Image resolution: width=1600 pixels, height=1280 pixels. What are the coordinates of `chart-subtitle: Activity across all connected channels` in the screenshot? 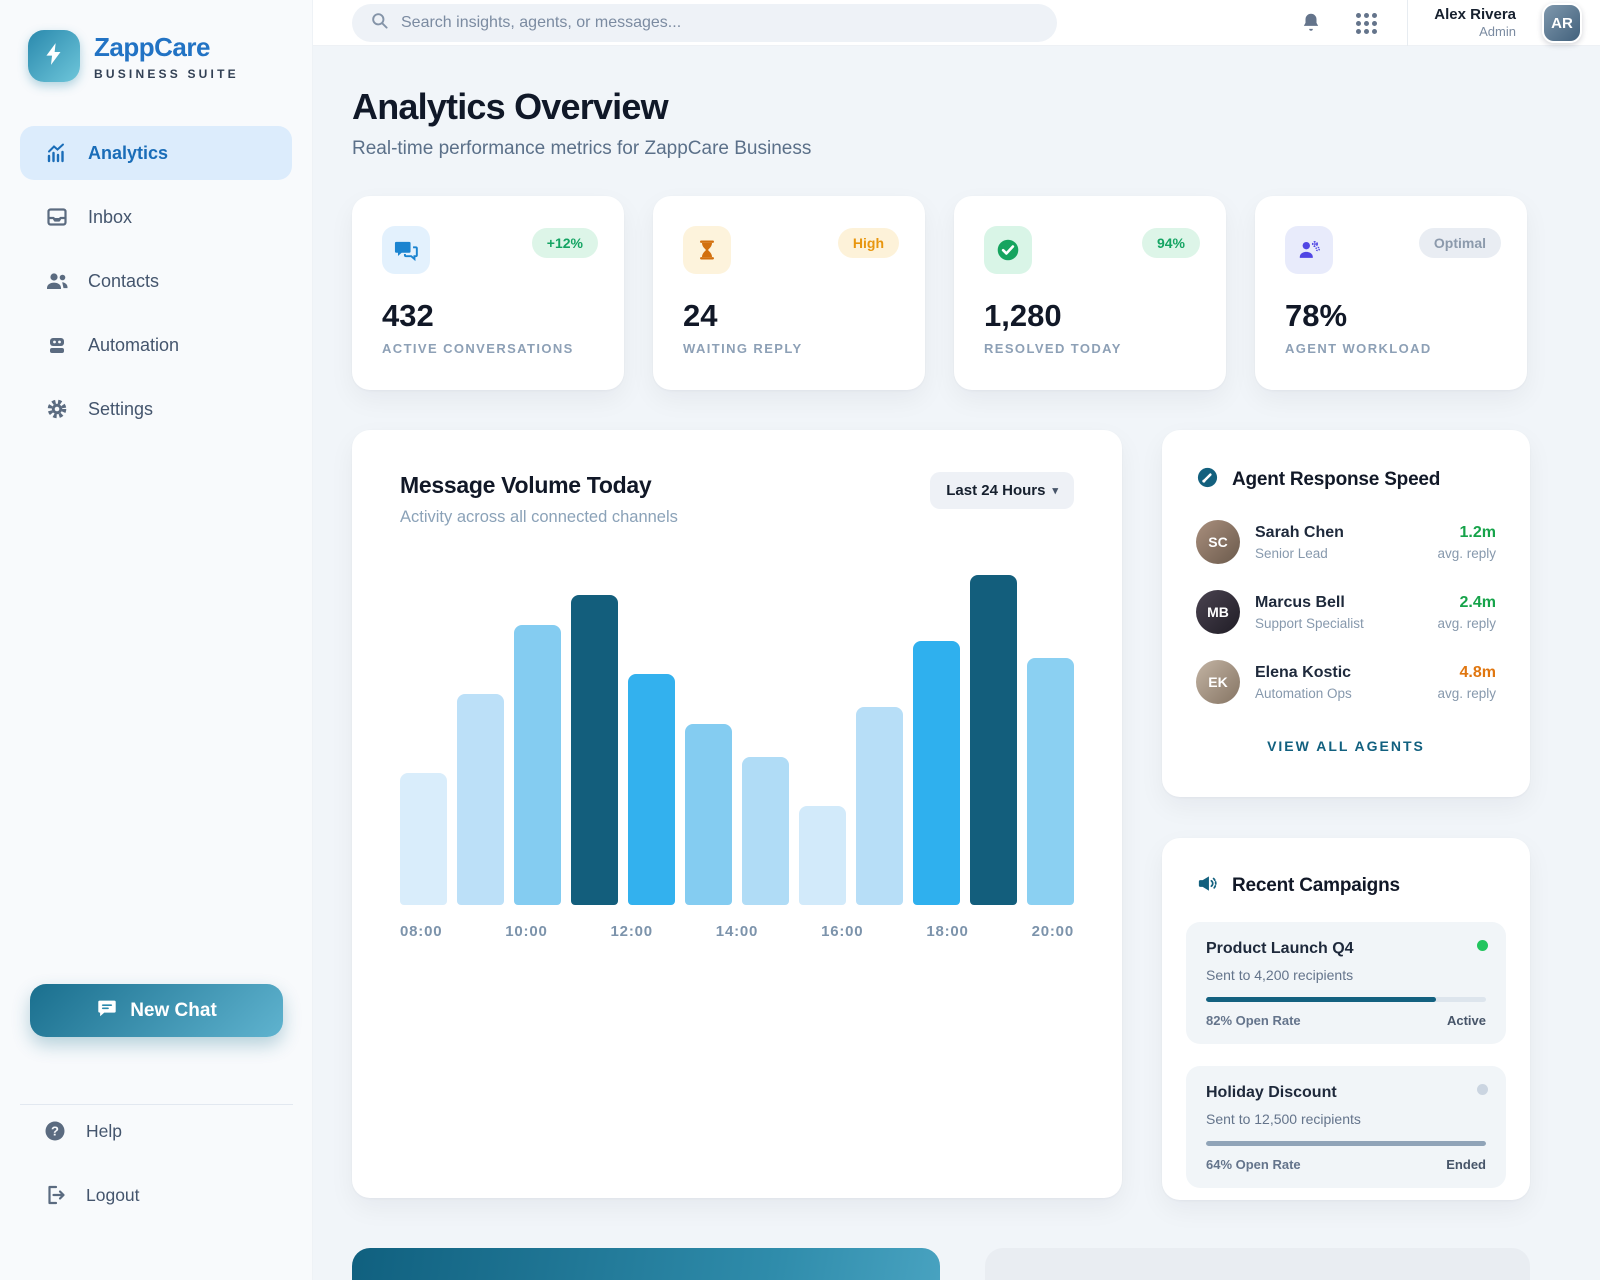 It's located at (539, 517).